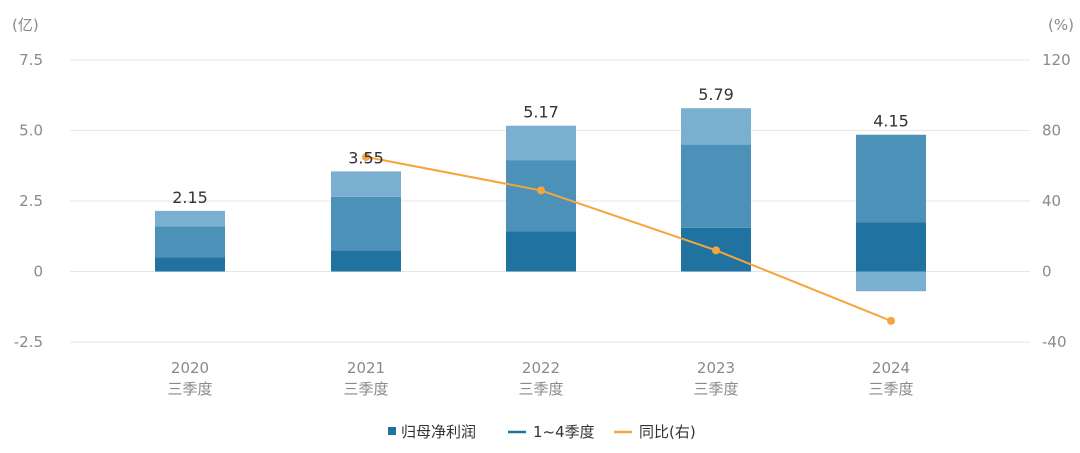 The height and width of the screenshot is (453, 1080). I want to click on right-axis-tick-label: 40, so click(1051, 201).